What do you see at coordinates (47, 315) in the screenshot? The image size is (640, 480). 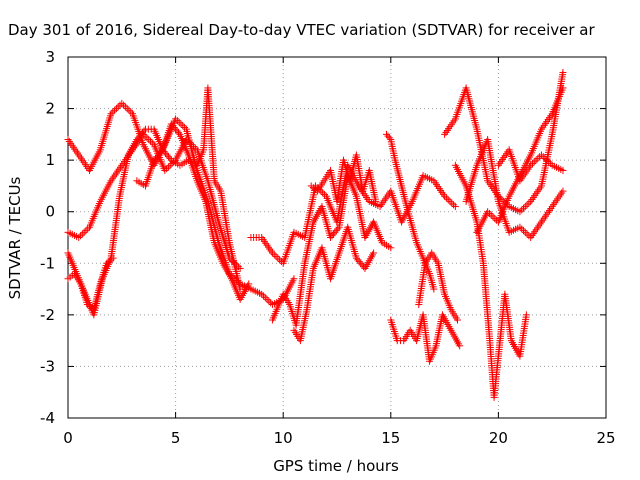 I see `y-tick-label: -2` at bounding box center [47, 315].